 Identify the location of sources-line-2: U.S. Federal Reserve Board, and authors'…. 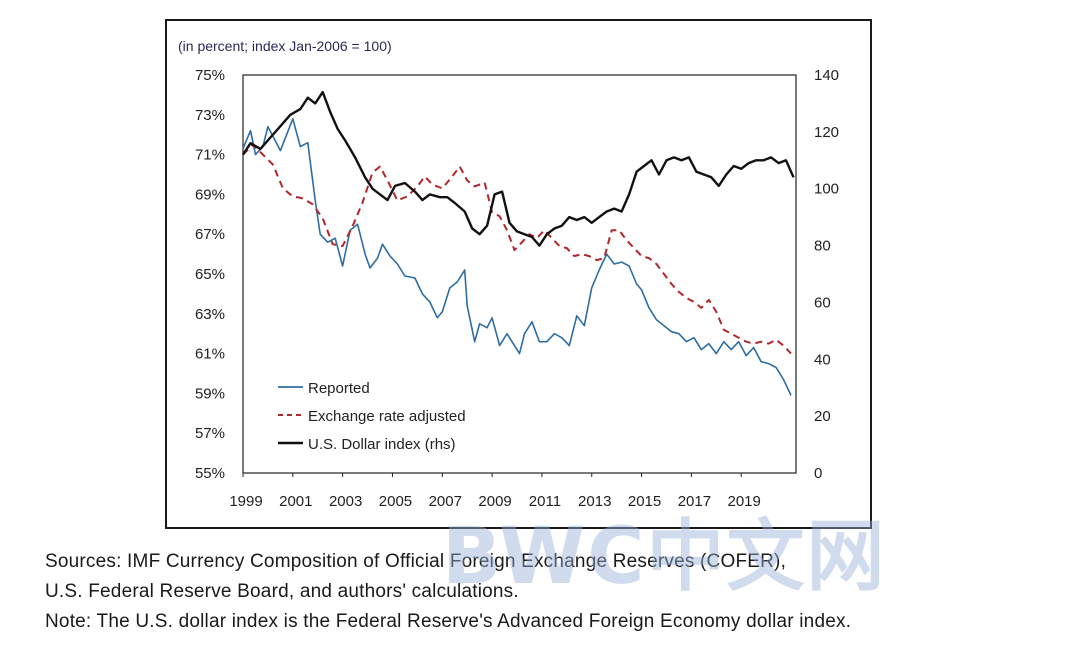
(282, 591).